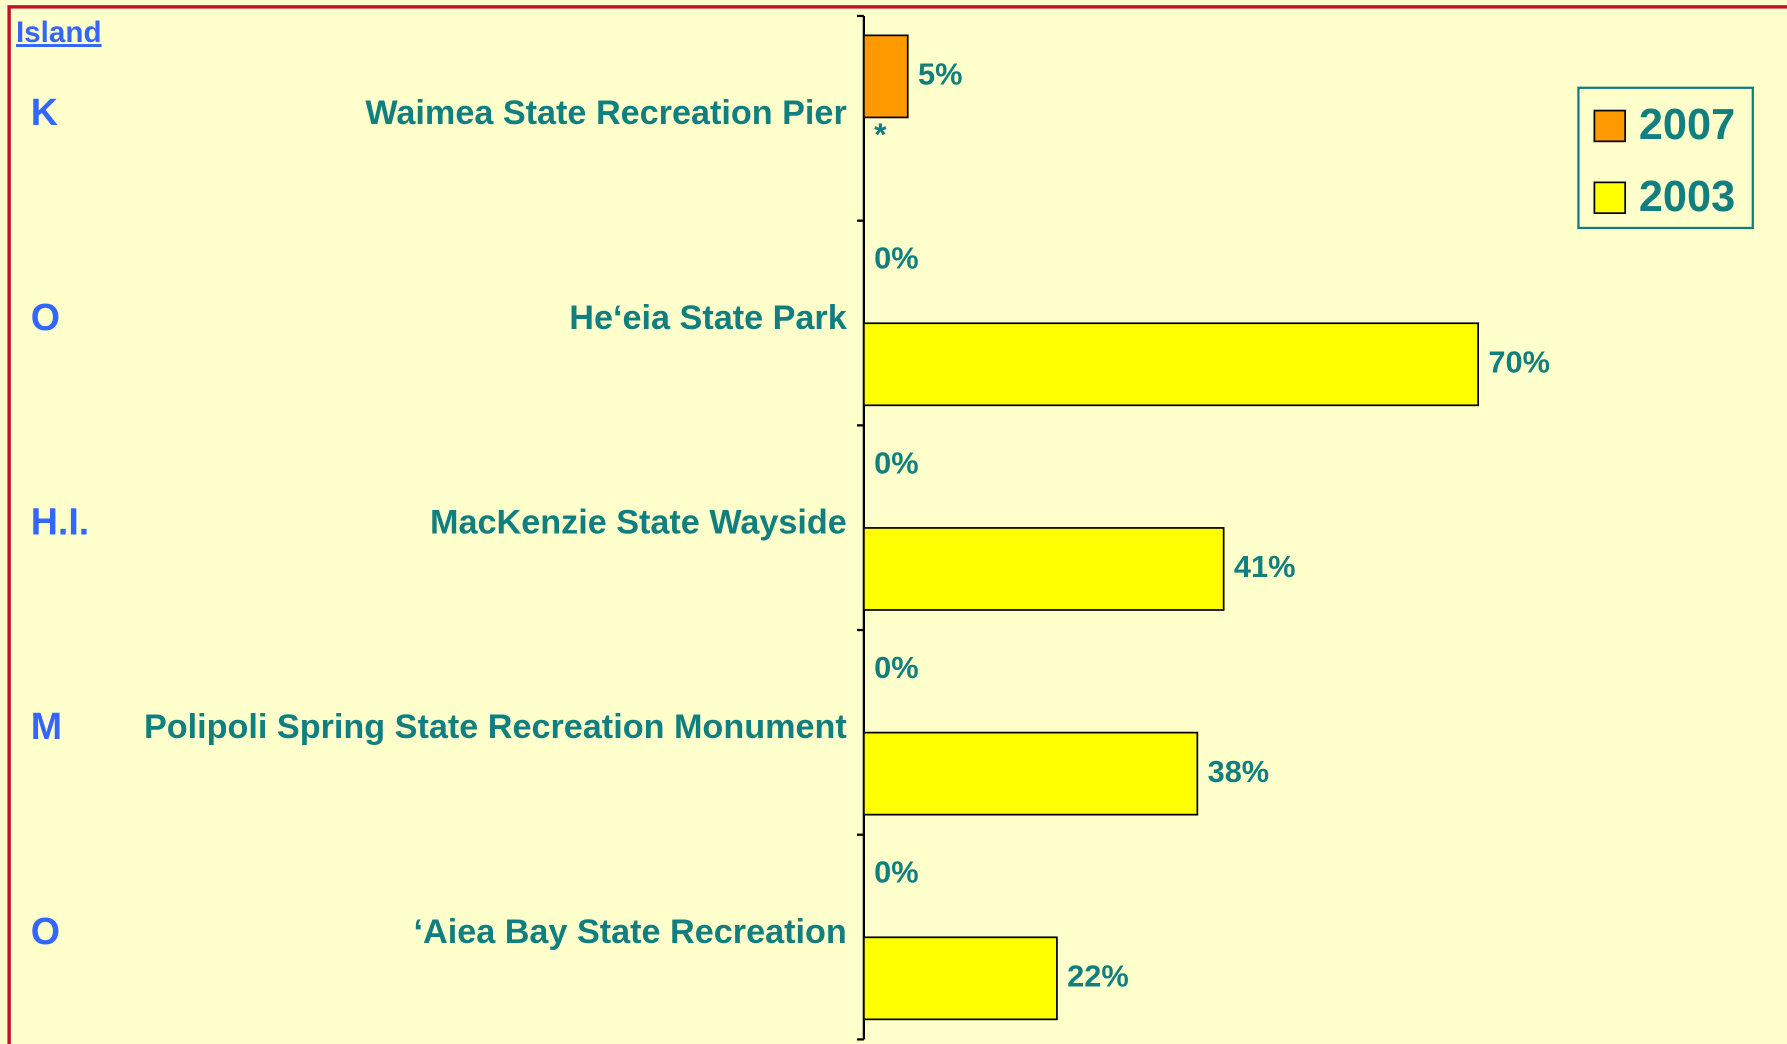  Describe the element at coordinates (1687, 197) in the screenshot. I see `legend-label: 2003` at that location.